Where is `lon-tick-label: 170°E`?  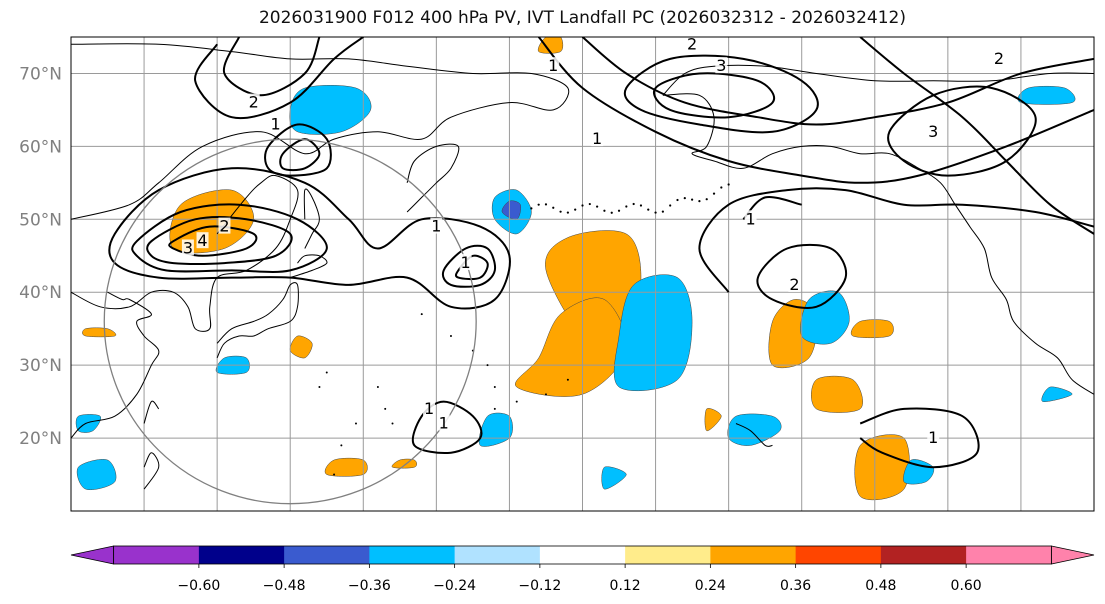
lon-tick-label: 170°E is located at coordinates (510, 519).